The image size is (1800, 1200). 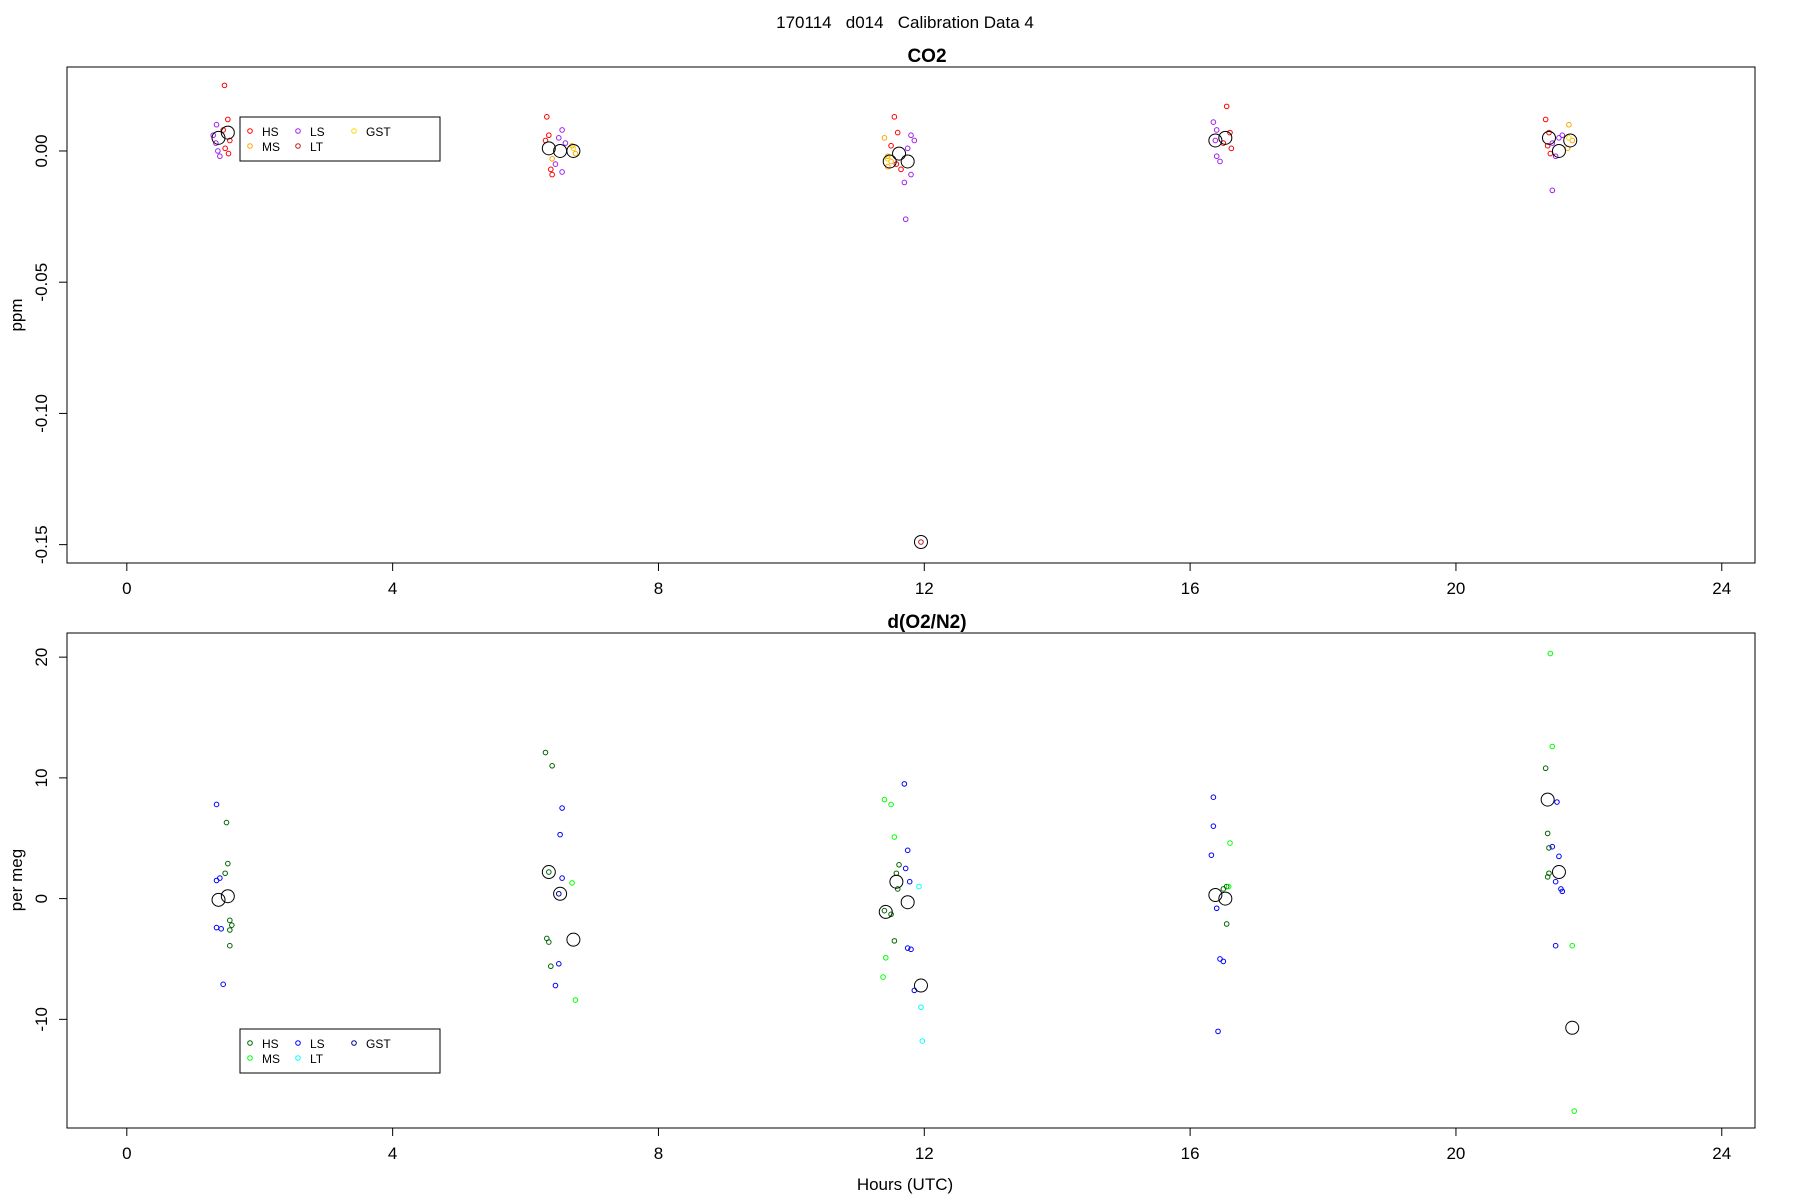 I want to click on co2-legend-label: MS, so click(x=271, y=147).